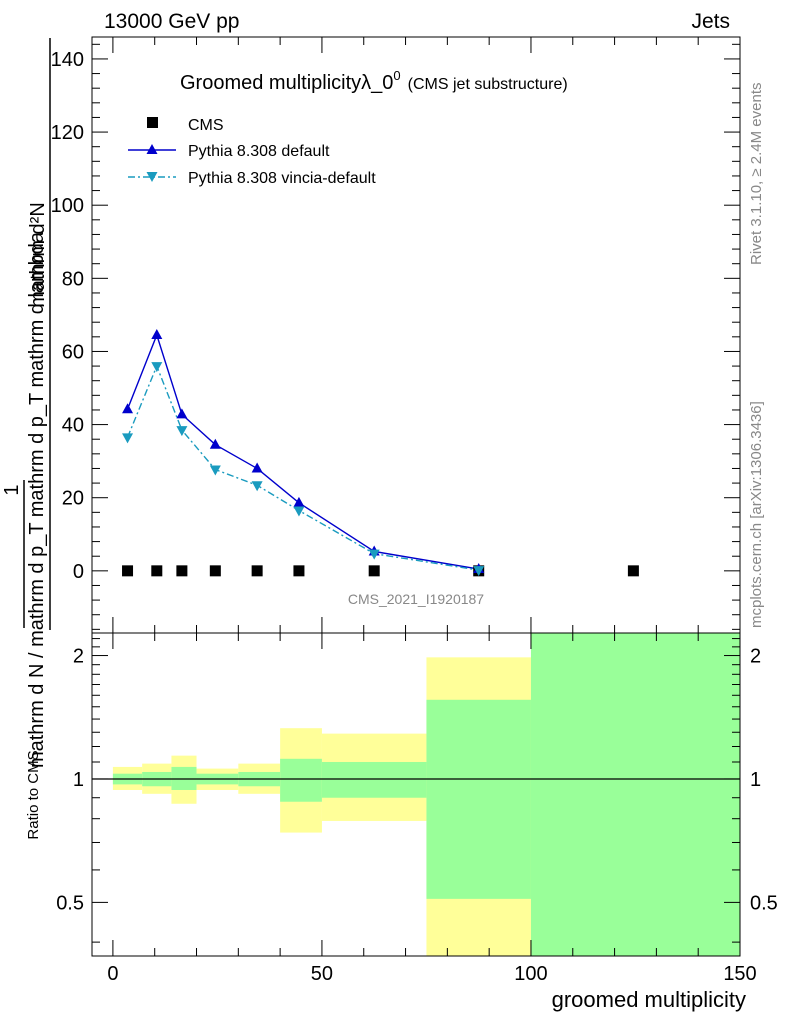 Image resolution: width=786 pixels, height=1024 pixels. I want to click on mcplots-label: mcplots.cern.ch [arXiv:1306.3436], so click(756, 514).